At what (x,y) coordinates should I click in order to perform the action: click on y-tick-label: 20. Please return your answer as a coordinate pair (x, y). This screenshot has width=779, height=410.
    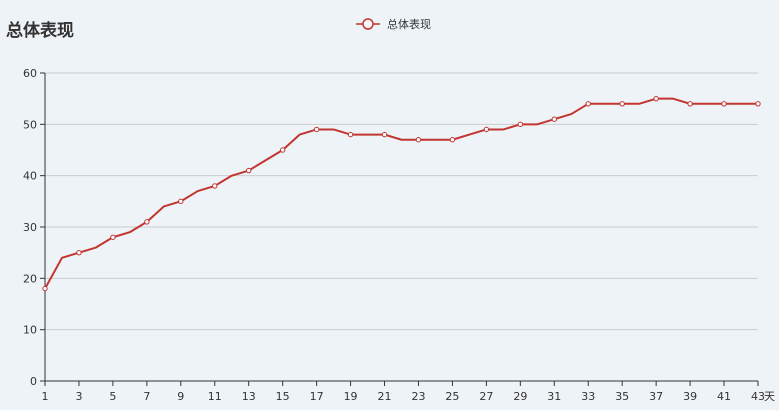
    Looking at the image, I should click on (30, 278).